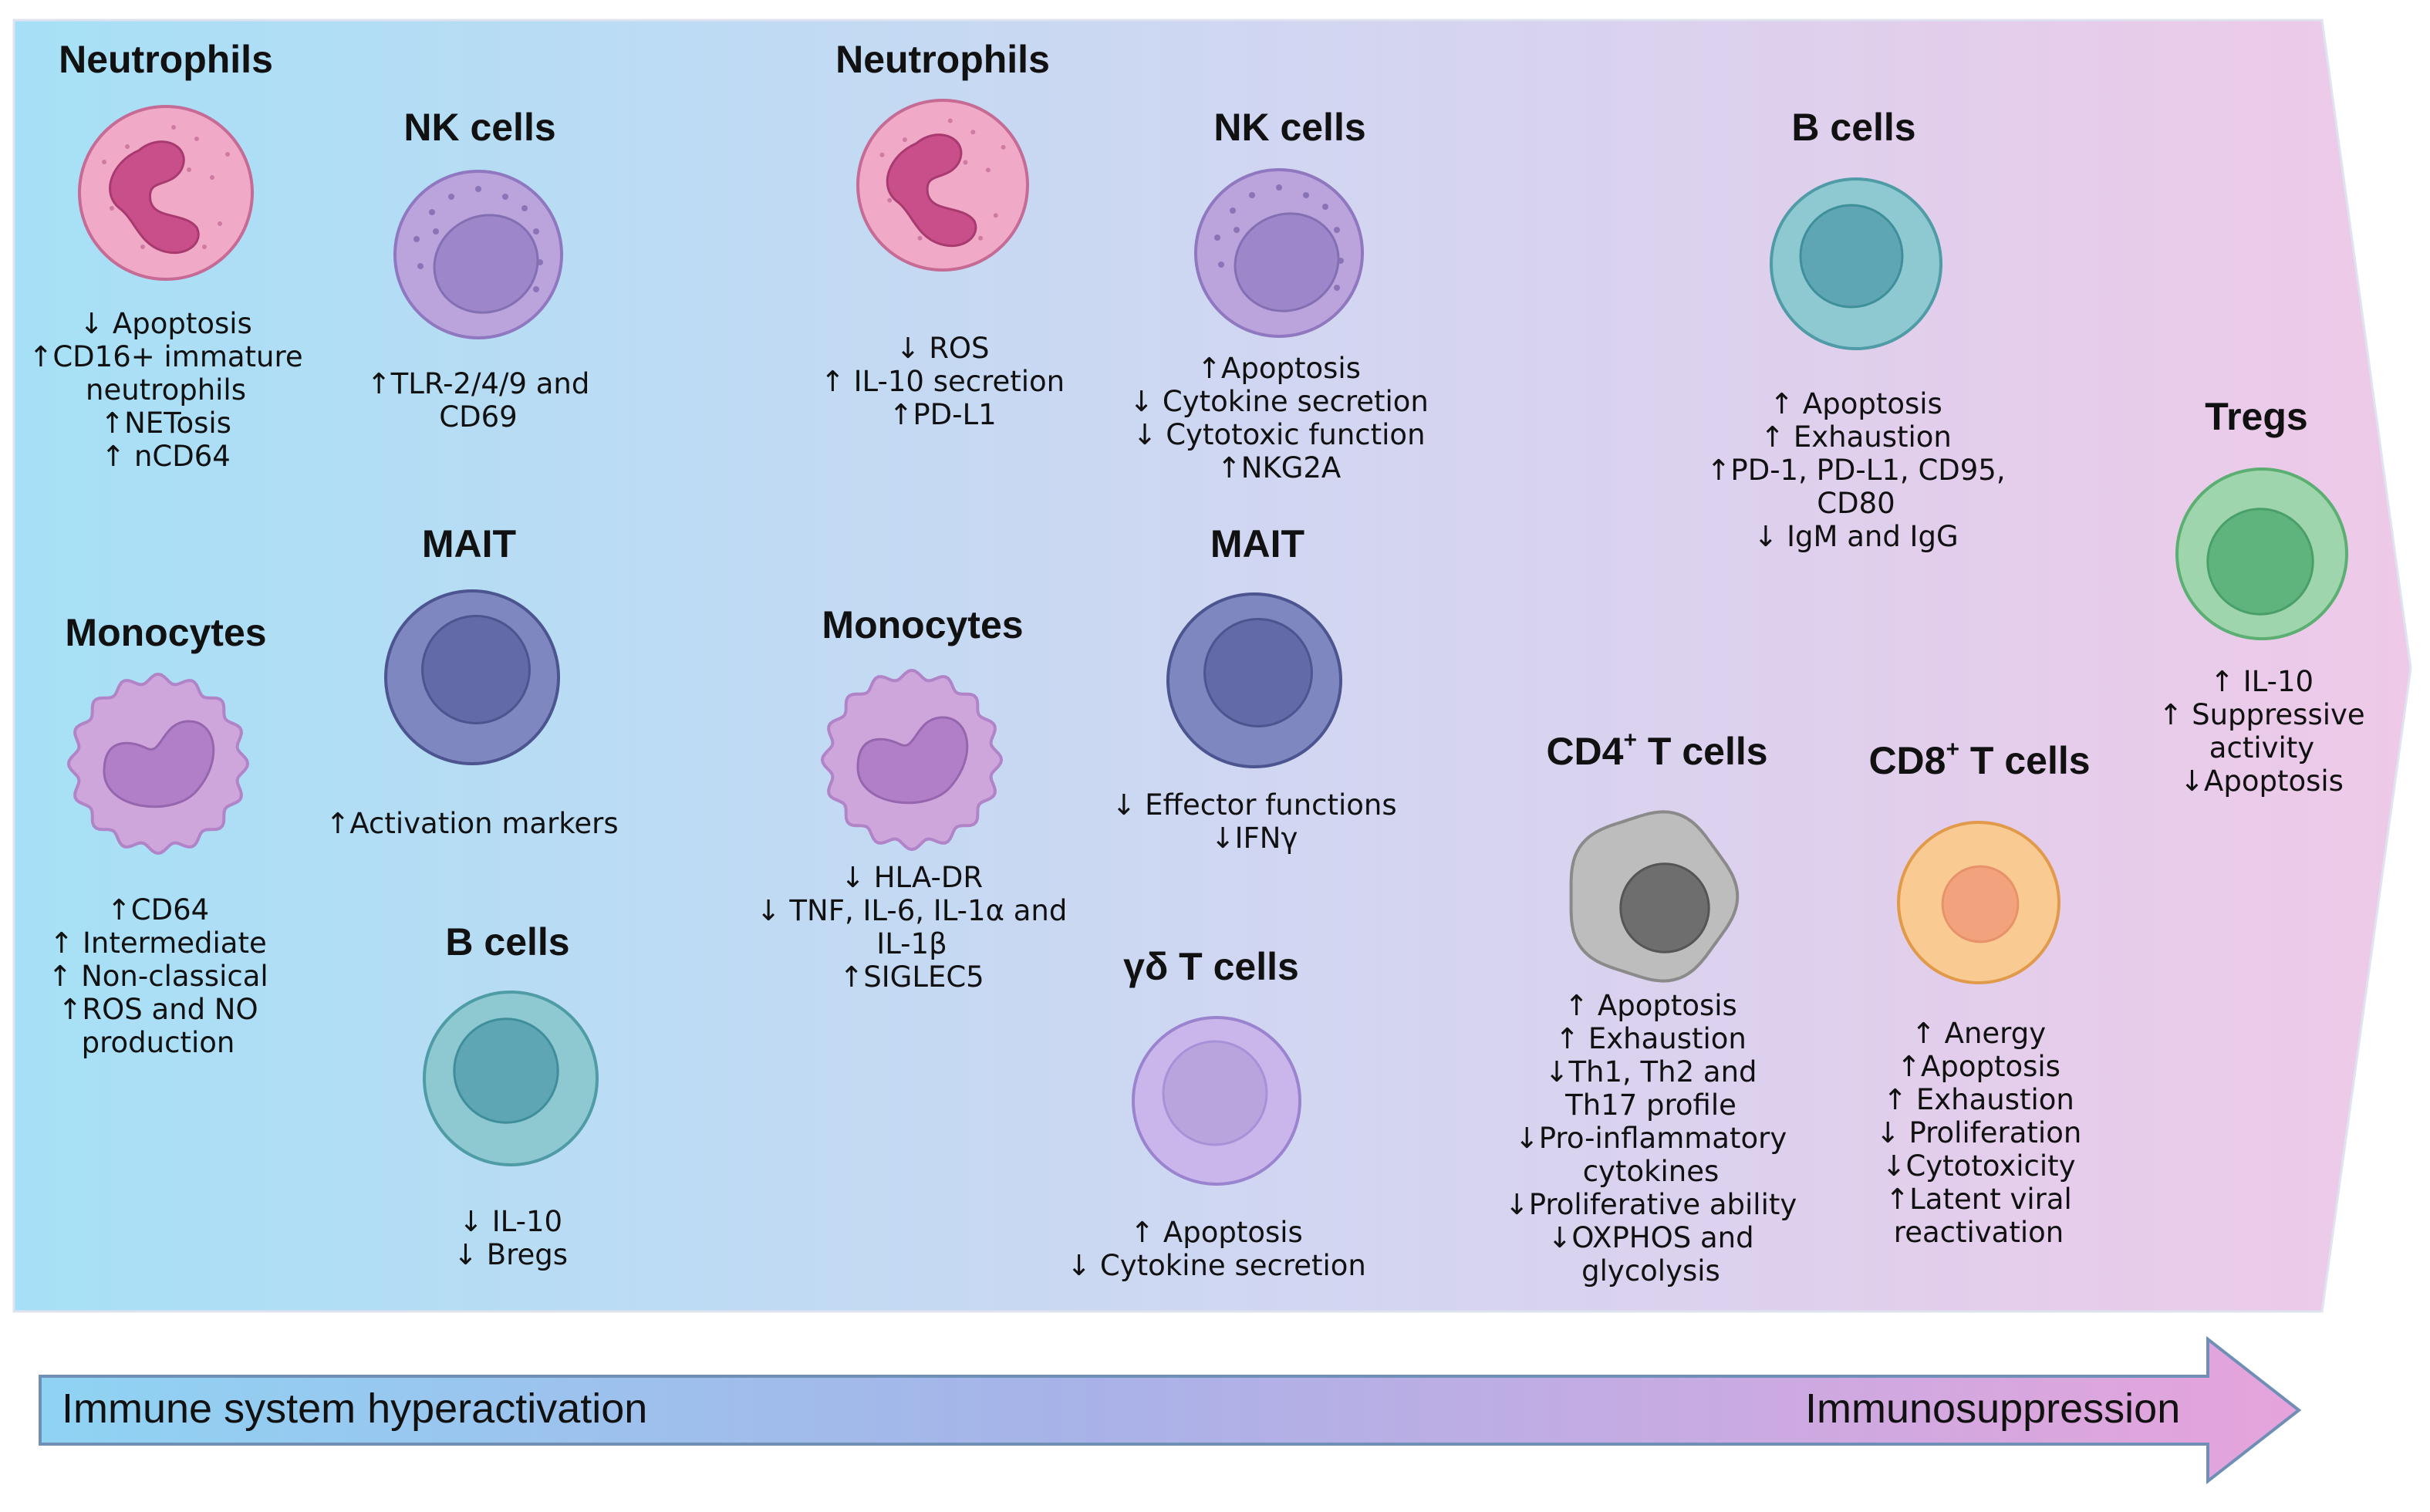  What do you see at coordinates (1650, 1238) in the screenshot?
I see `change-line: ↓OXPHOS and` at bounding box center [1650, 1238].